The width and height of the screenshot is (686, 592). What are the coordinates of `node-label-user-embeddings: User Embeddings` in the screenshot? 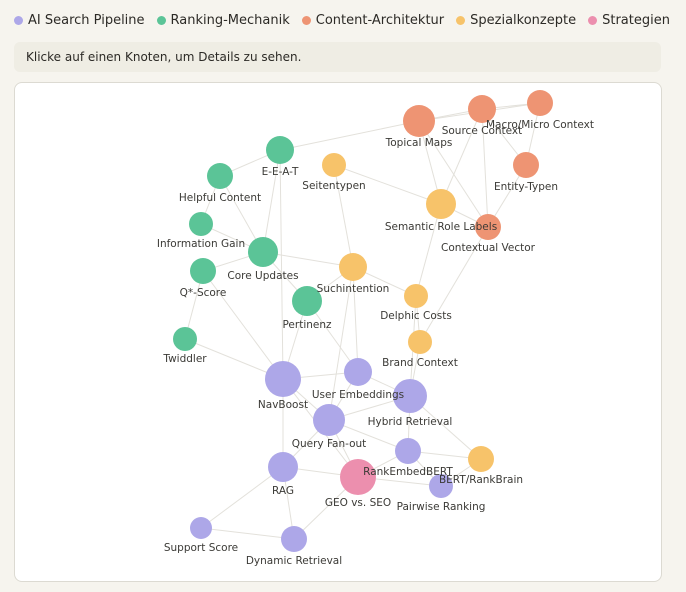 It's located at (358, 395).